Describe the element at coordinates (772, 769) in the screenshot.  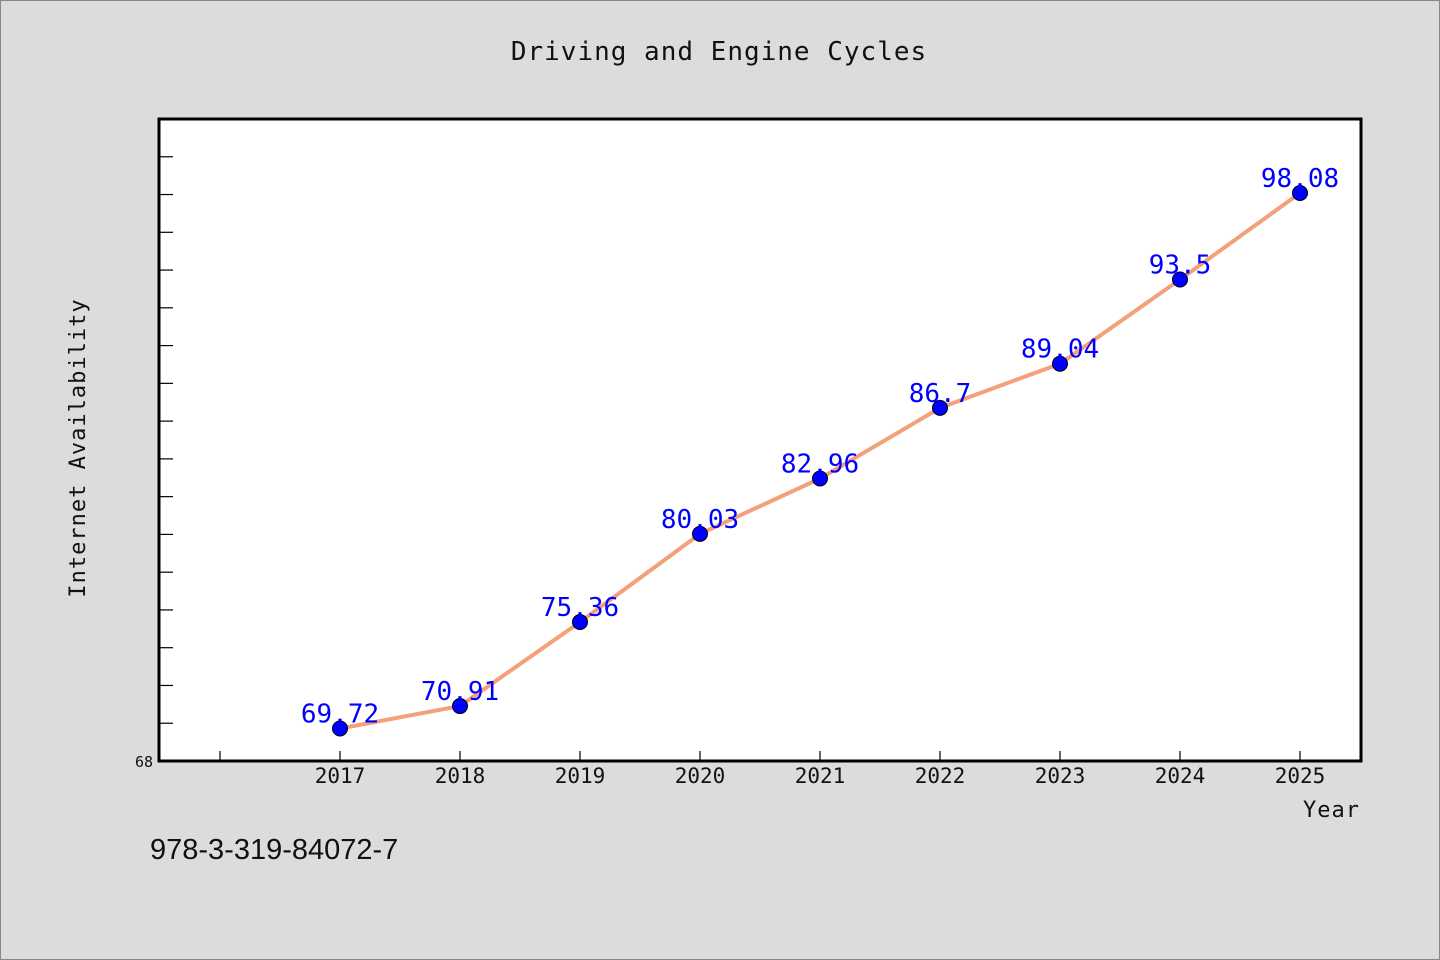
I see `x-axis-ticks: 2017 2018 2019 2020 2021 2022 2023 2024 2025` at that location.